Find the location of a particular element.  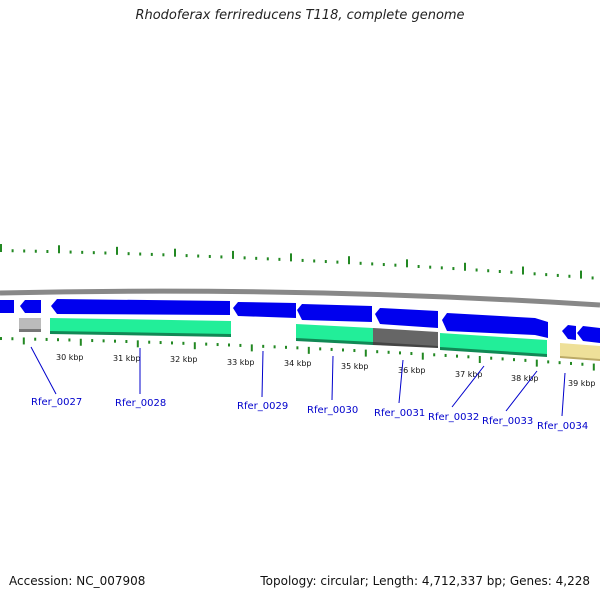

gene-label-rfer-0029: Rfer_0029 is located at coordinates (262, 406).